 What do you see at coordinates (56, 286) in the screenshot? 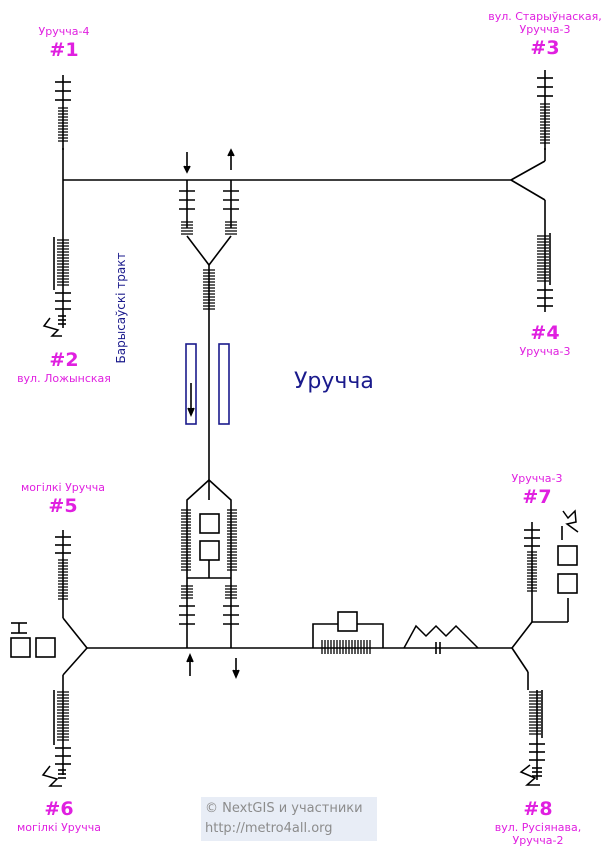
I see `exit-2-stairs` at bounding box center [56, 286].